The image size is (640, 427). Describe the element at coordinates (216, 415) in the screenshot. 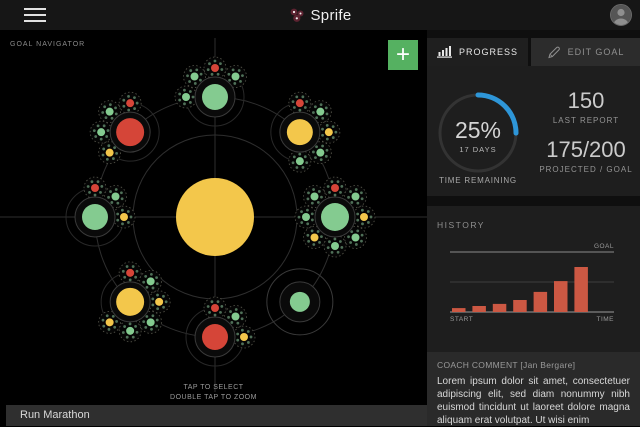

I see `selected-goal-bar: Run Marathon` at that location.